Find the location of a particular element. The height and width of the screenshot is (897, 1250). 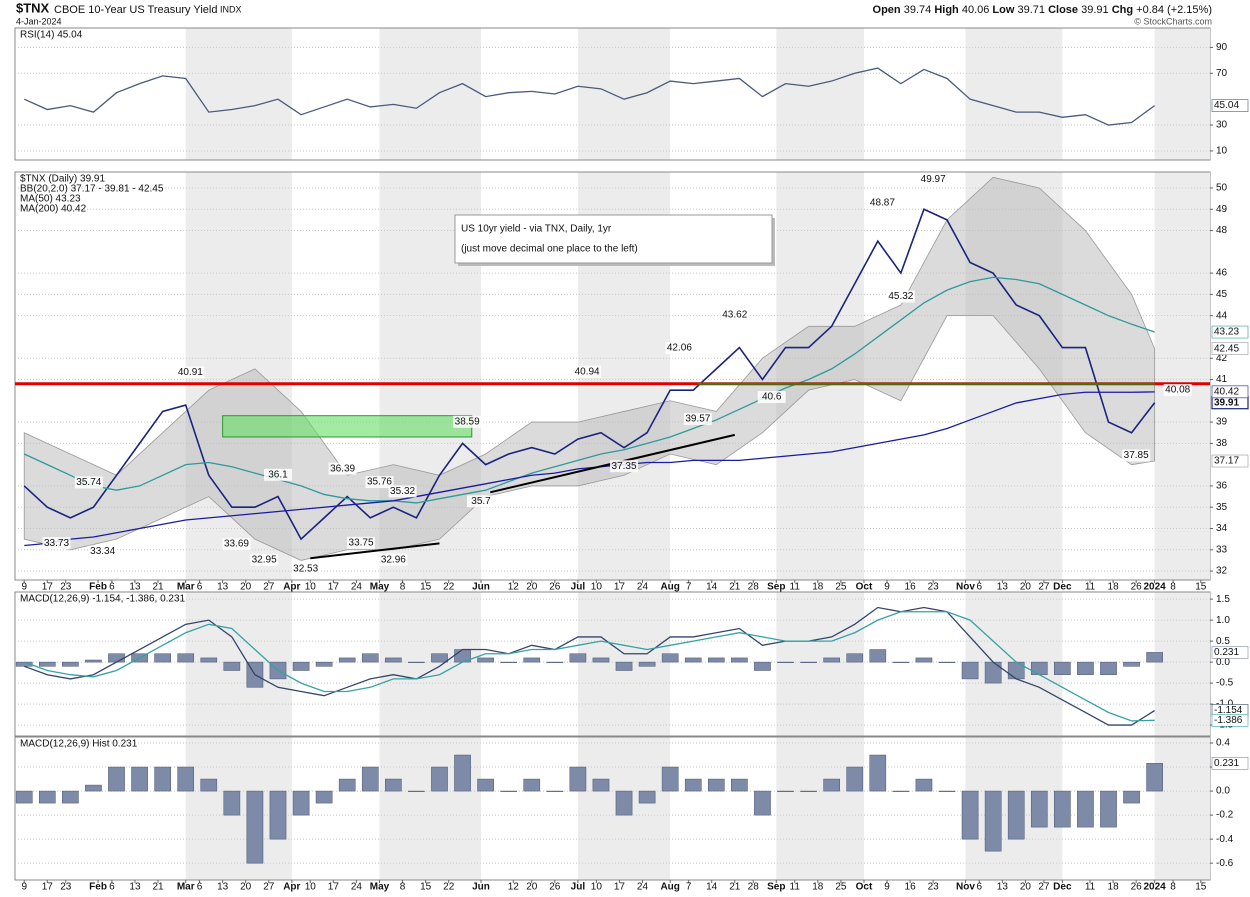

x-tick-label: 10 is located at coordinates (311, 887).